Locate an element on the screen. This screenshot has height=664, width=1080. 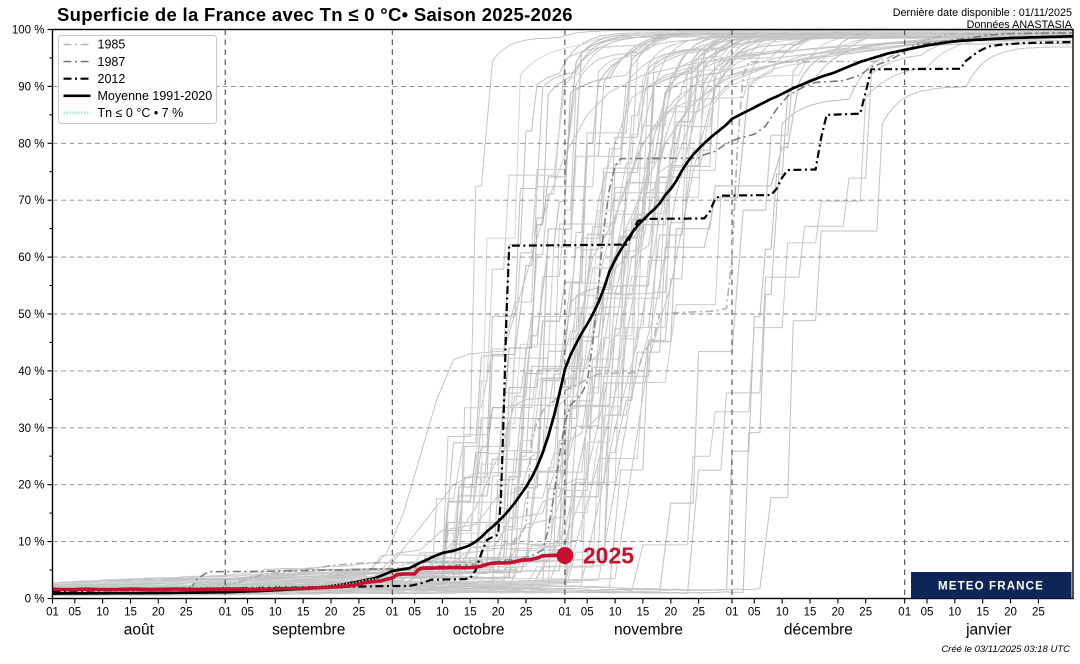
svg-text: septembre is located at coordinates (308, 630).